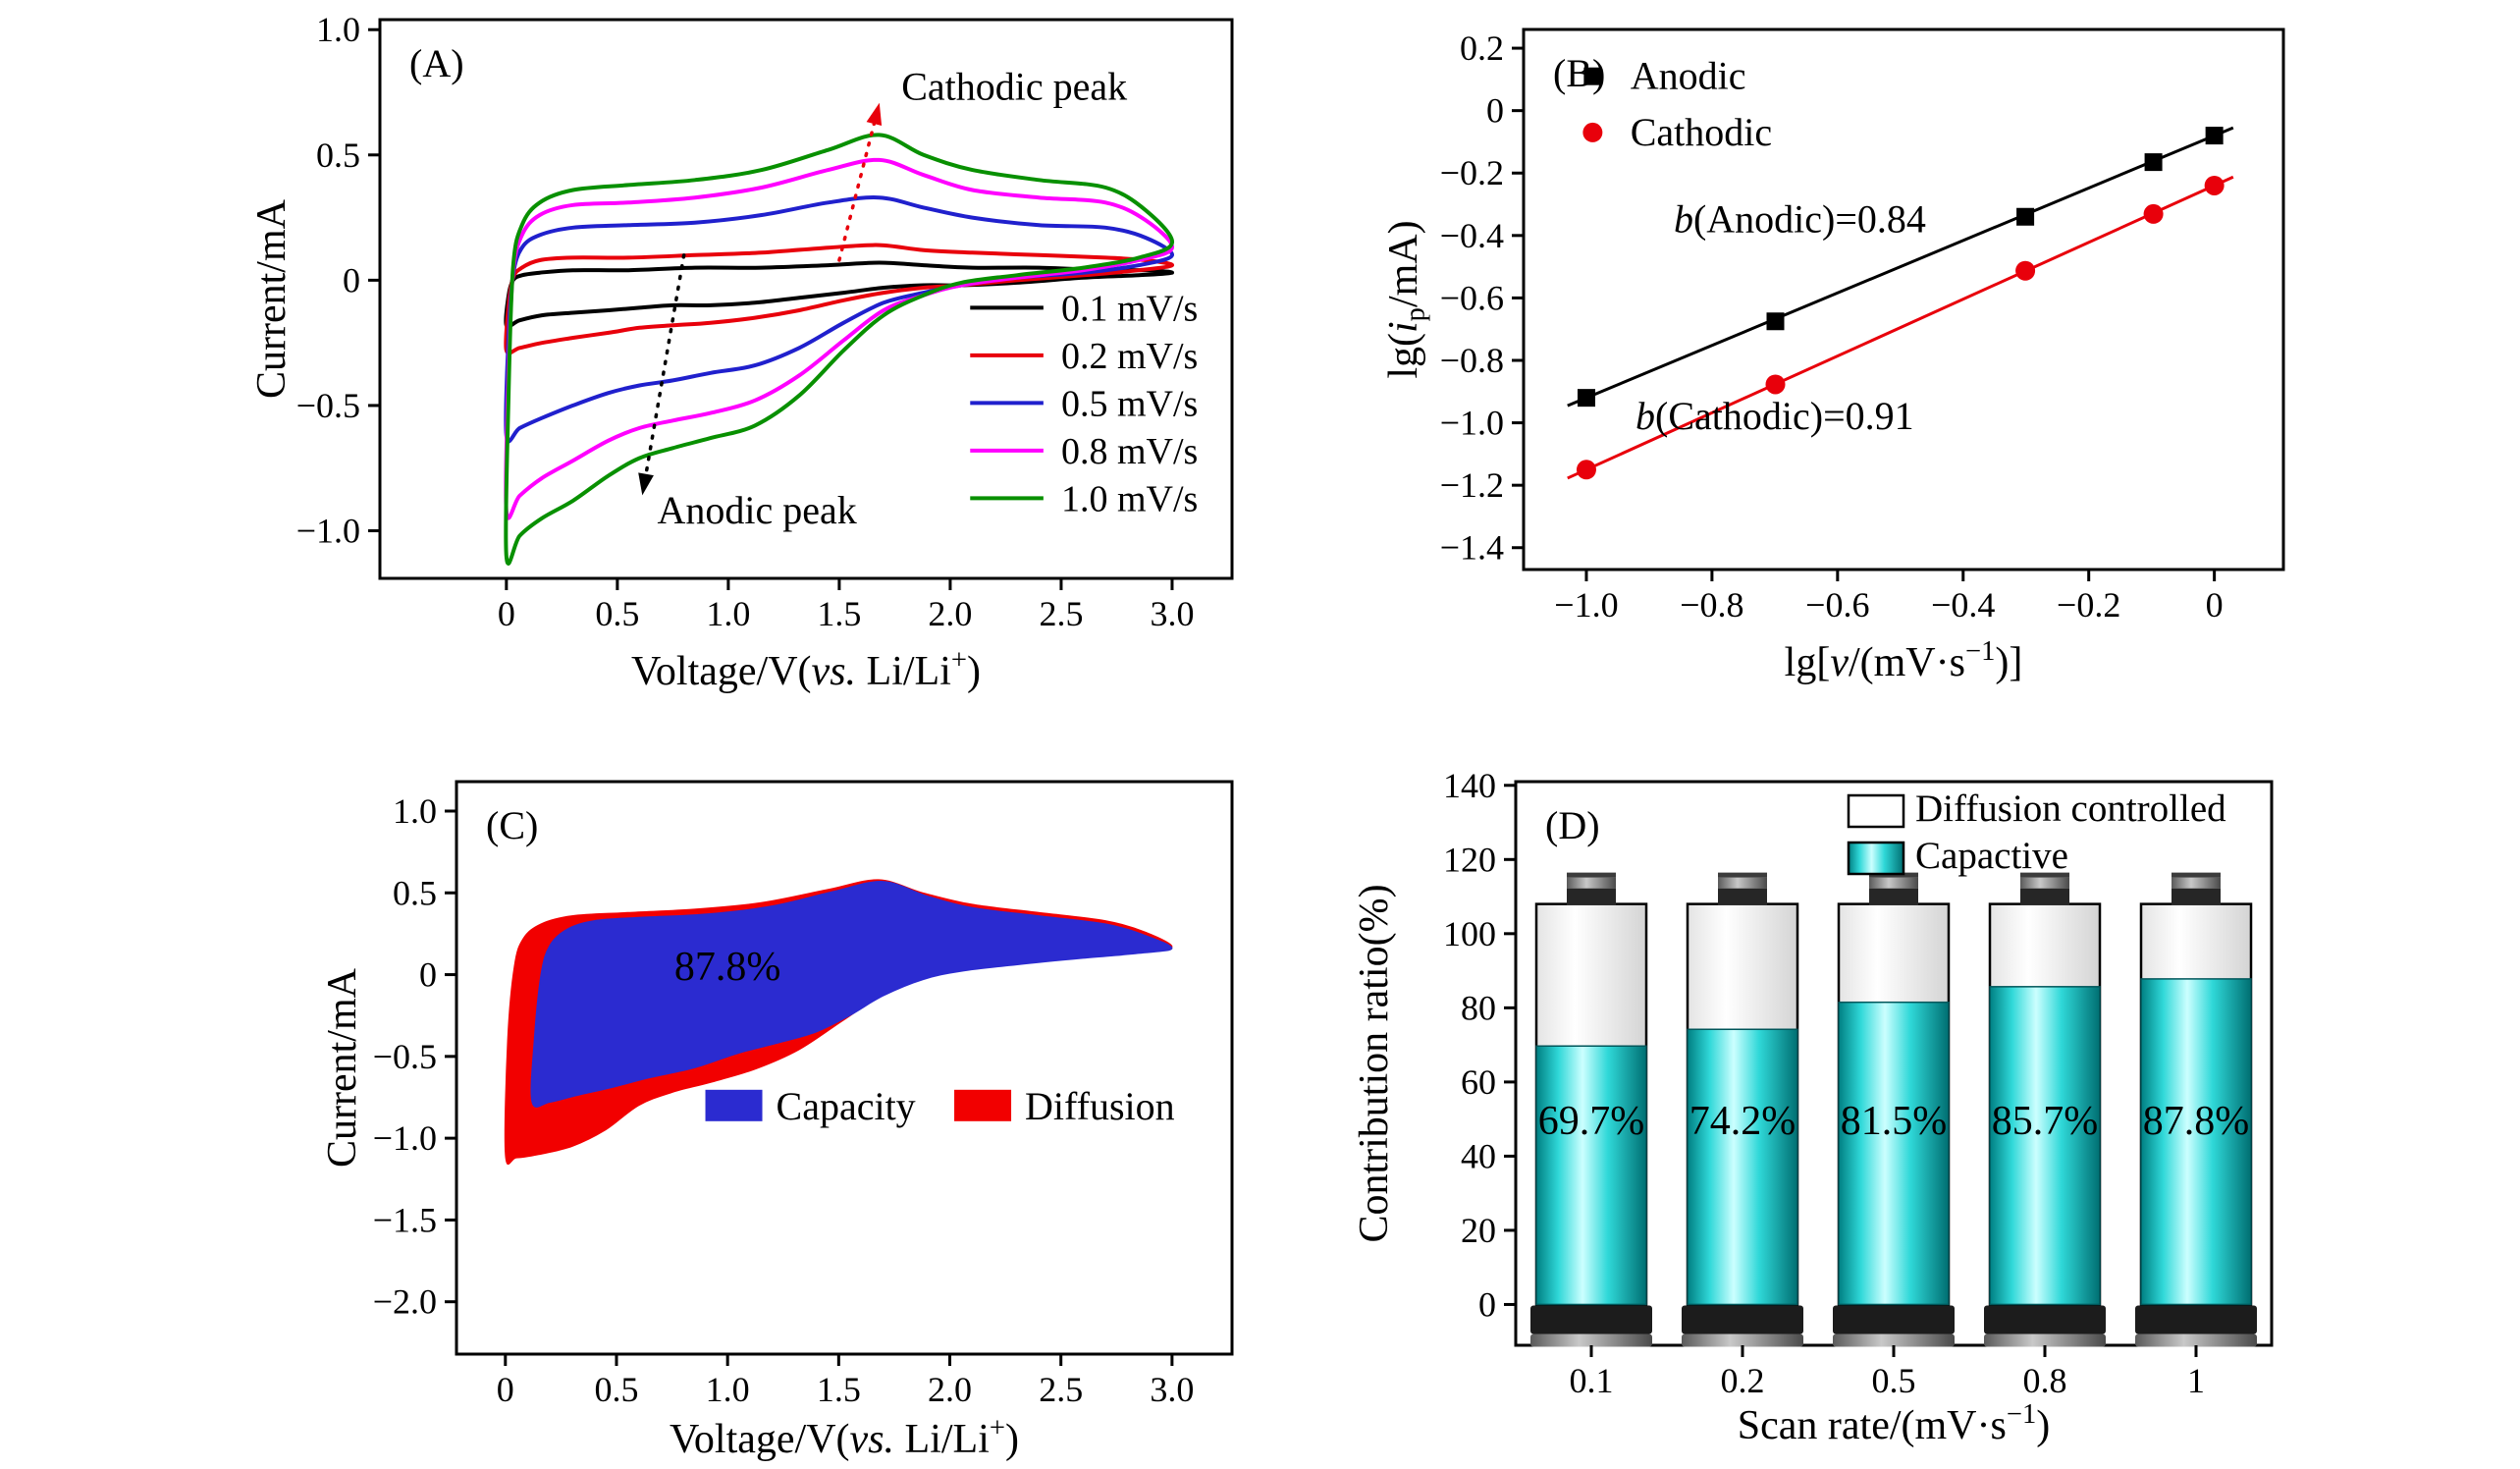  What do you see at coordinates (757, 510) in the screenshot?
I see `annotation-text: Anodic peak` at bounding box center [757, 510].